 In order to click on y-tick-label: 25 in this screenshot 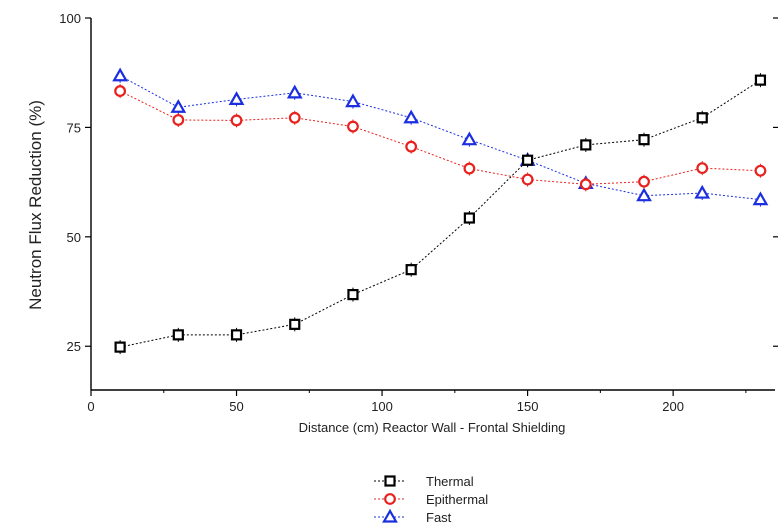, I will do `click(74, 346)`.